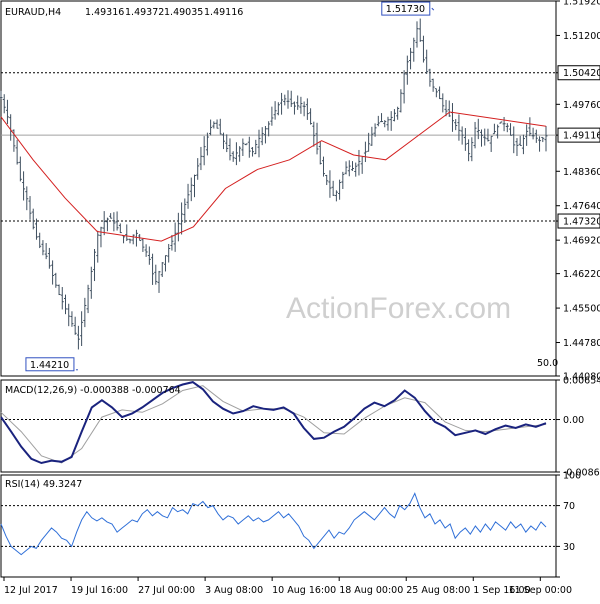 The height and width of the screenshot is (604, 600). What do you see at coordinates (49, 365) in the screenshot?
I see `annotation-label: 1.44210` at bounding box center [49, 365].